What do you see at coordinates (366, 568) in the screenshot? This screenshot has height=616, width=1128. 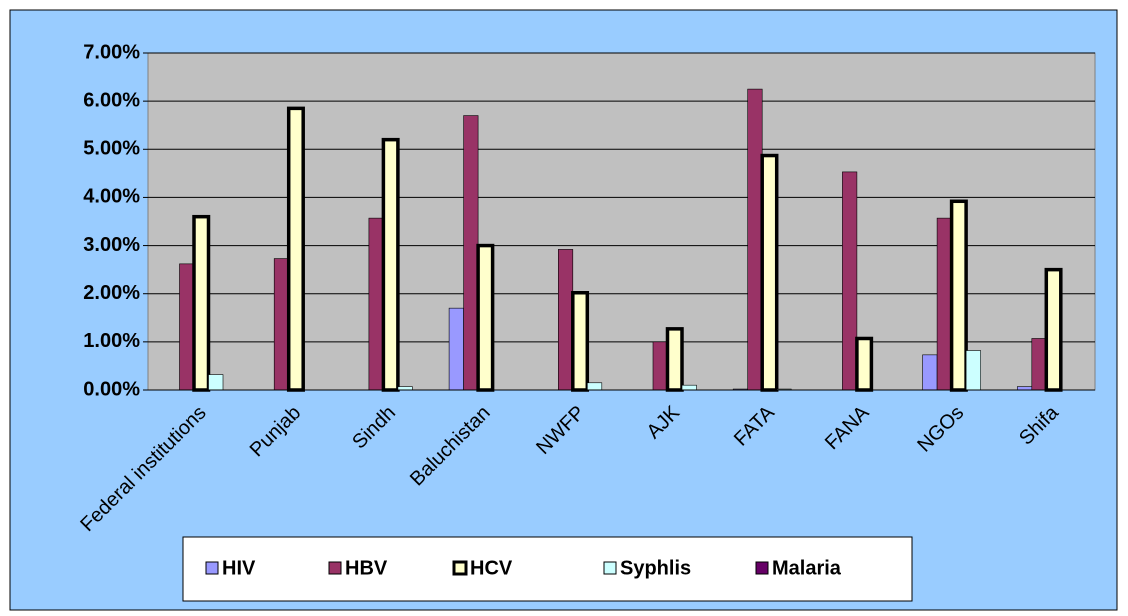 I see `legend-label: HBV` at bounding box center [366, 568].